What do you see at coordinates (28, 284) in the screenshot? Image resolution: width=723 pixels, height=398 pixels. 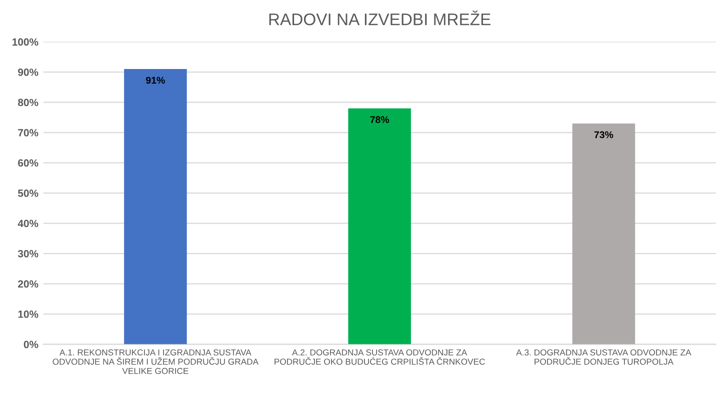 I see `y-tick-label: 20%` at bounding box center [28, 284].